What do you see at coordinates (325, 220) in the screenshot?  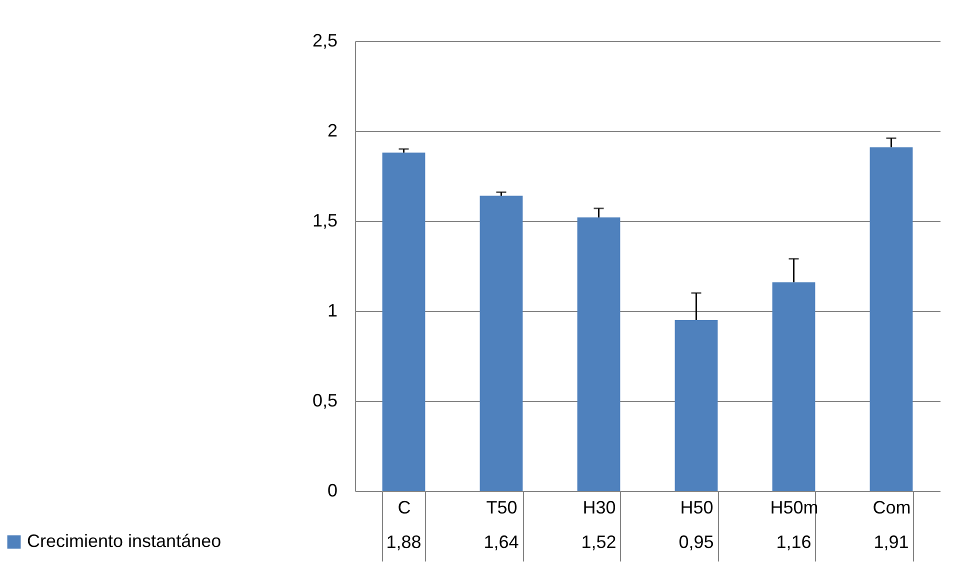 I see `y-tick-label: 1,5` at bounding box center [325, 220].